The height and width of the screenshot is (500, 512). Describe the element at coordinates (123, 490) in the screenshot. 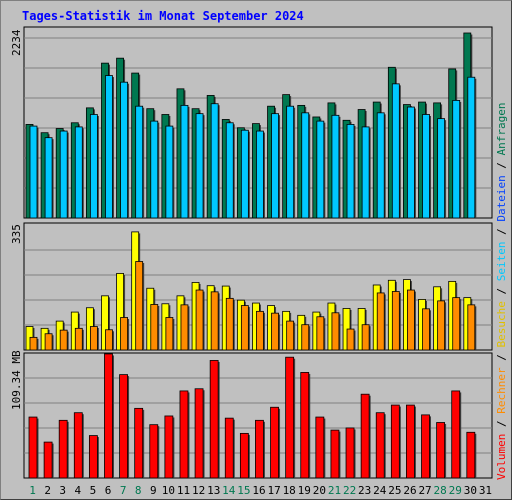

I see `x-tick-label: 7` at that location.